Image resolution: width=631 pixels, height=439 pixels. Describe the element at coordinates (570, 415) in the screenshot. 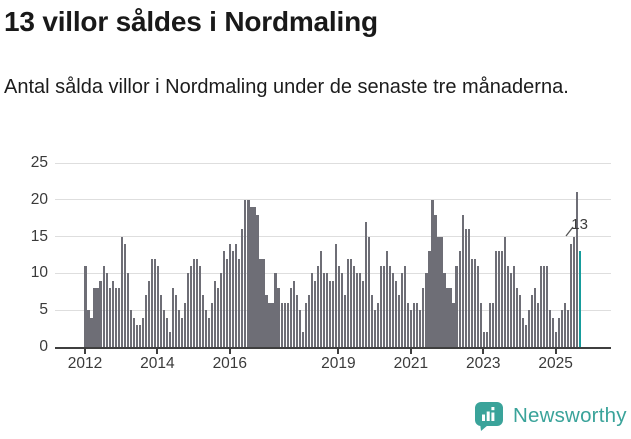

I see `newsworthy-logo-text: Newsworthy` at that location.